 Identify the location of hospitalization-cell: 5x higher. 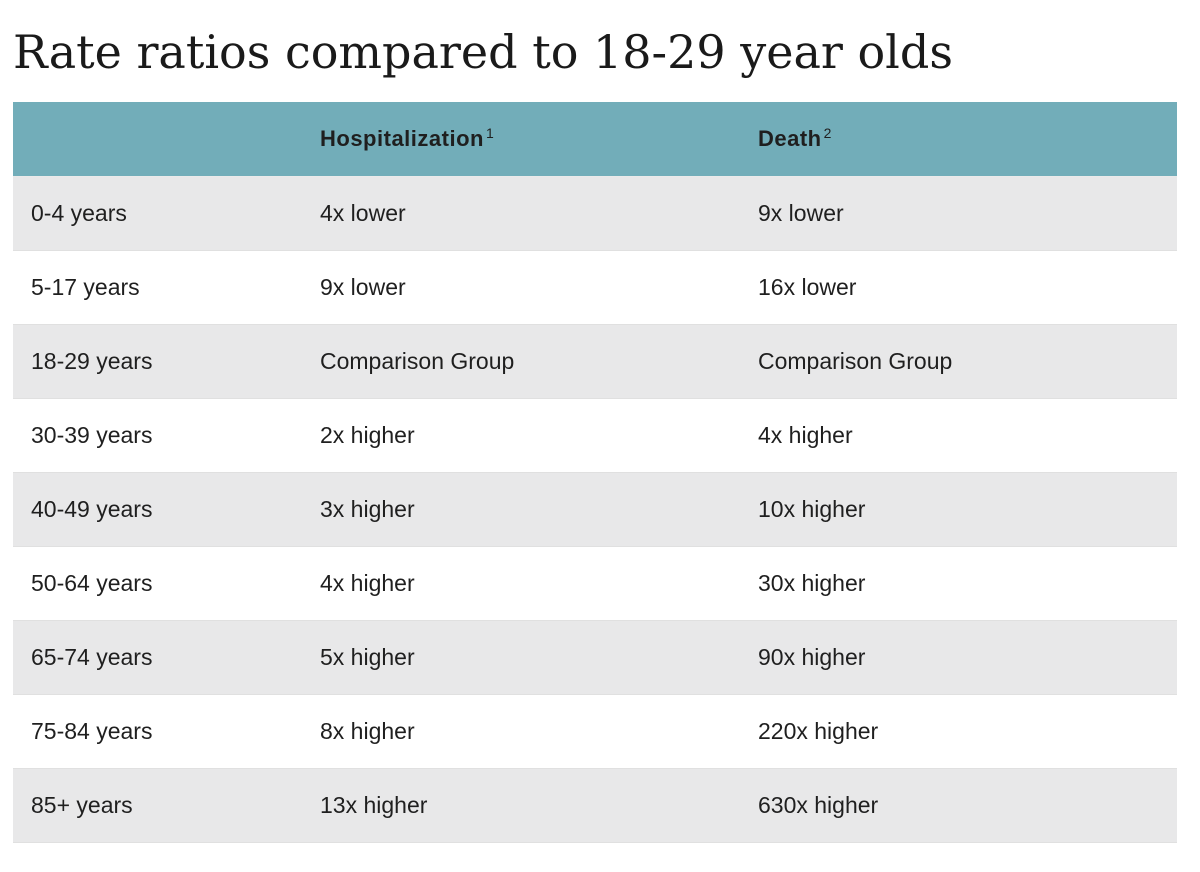
(367, 656).